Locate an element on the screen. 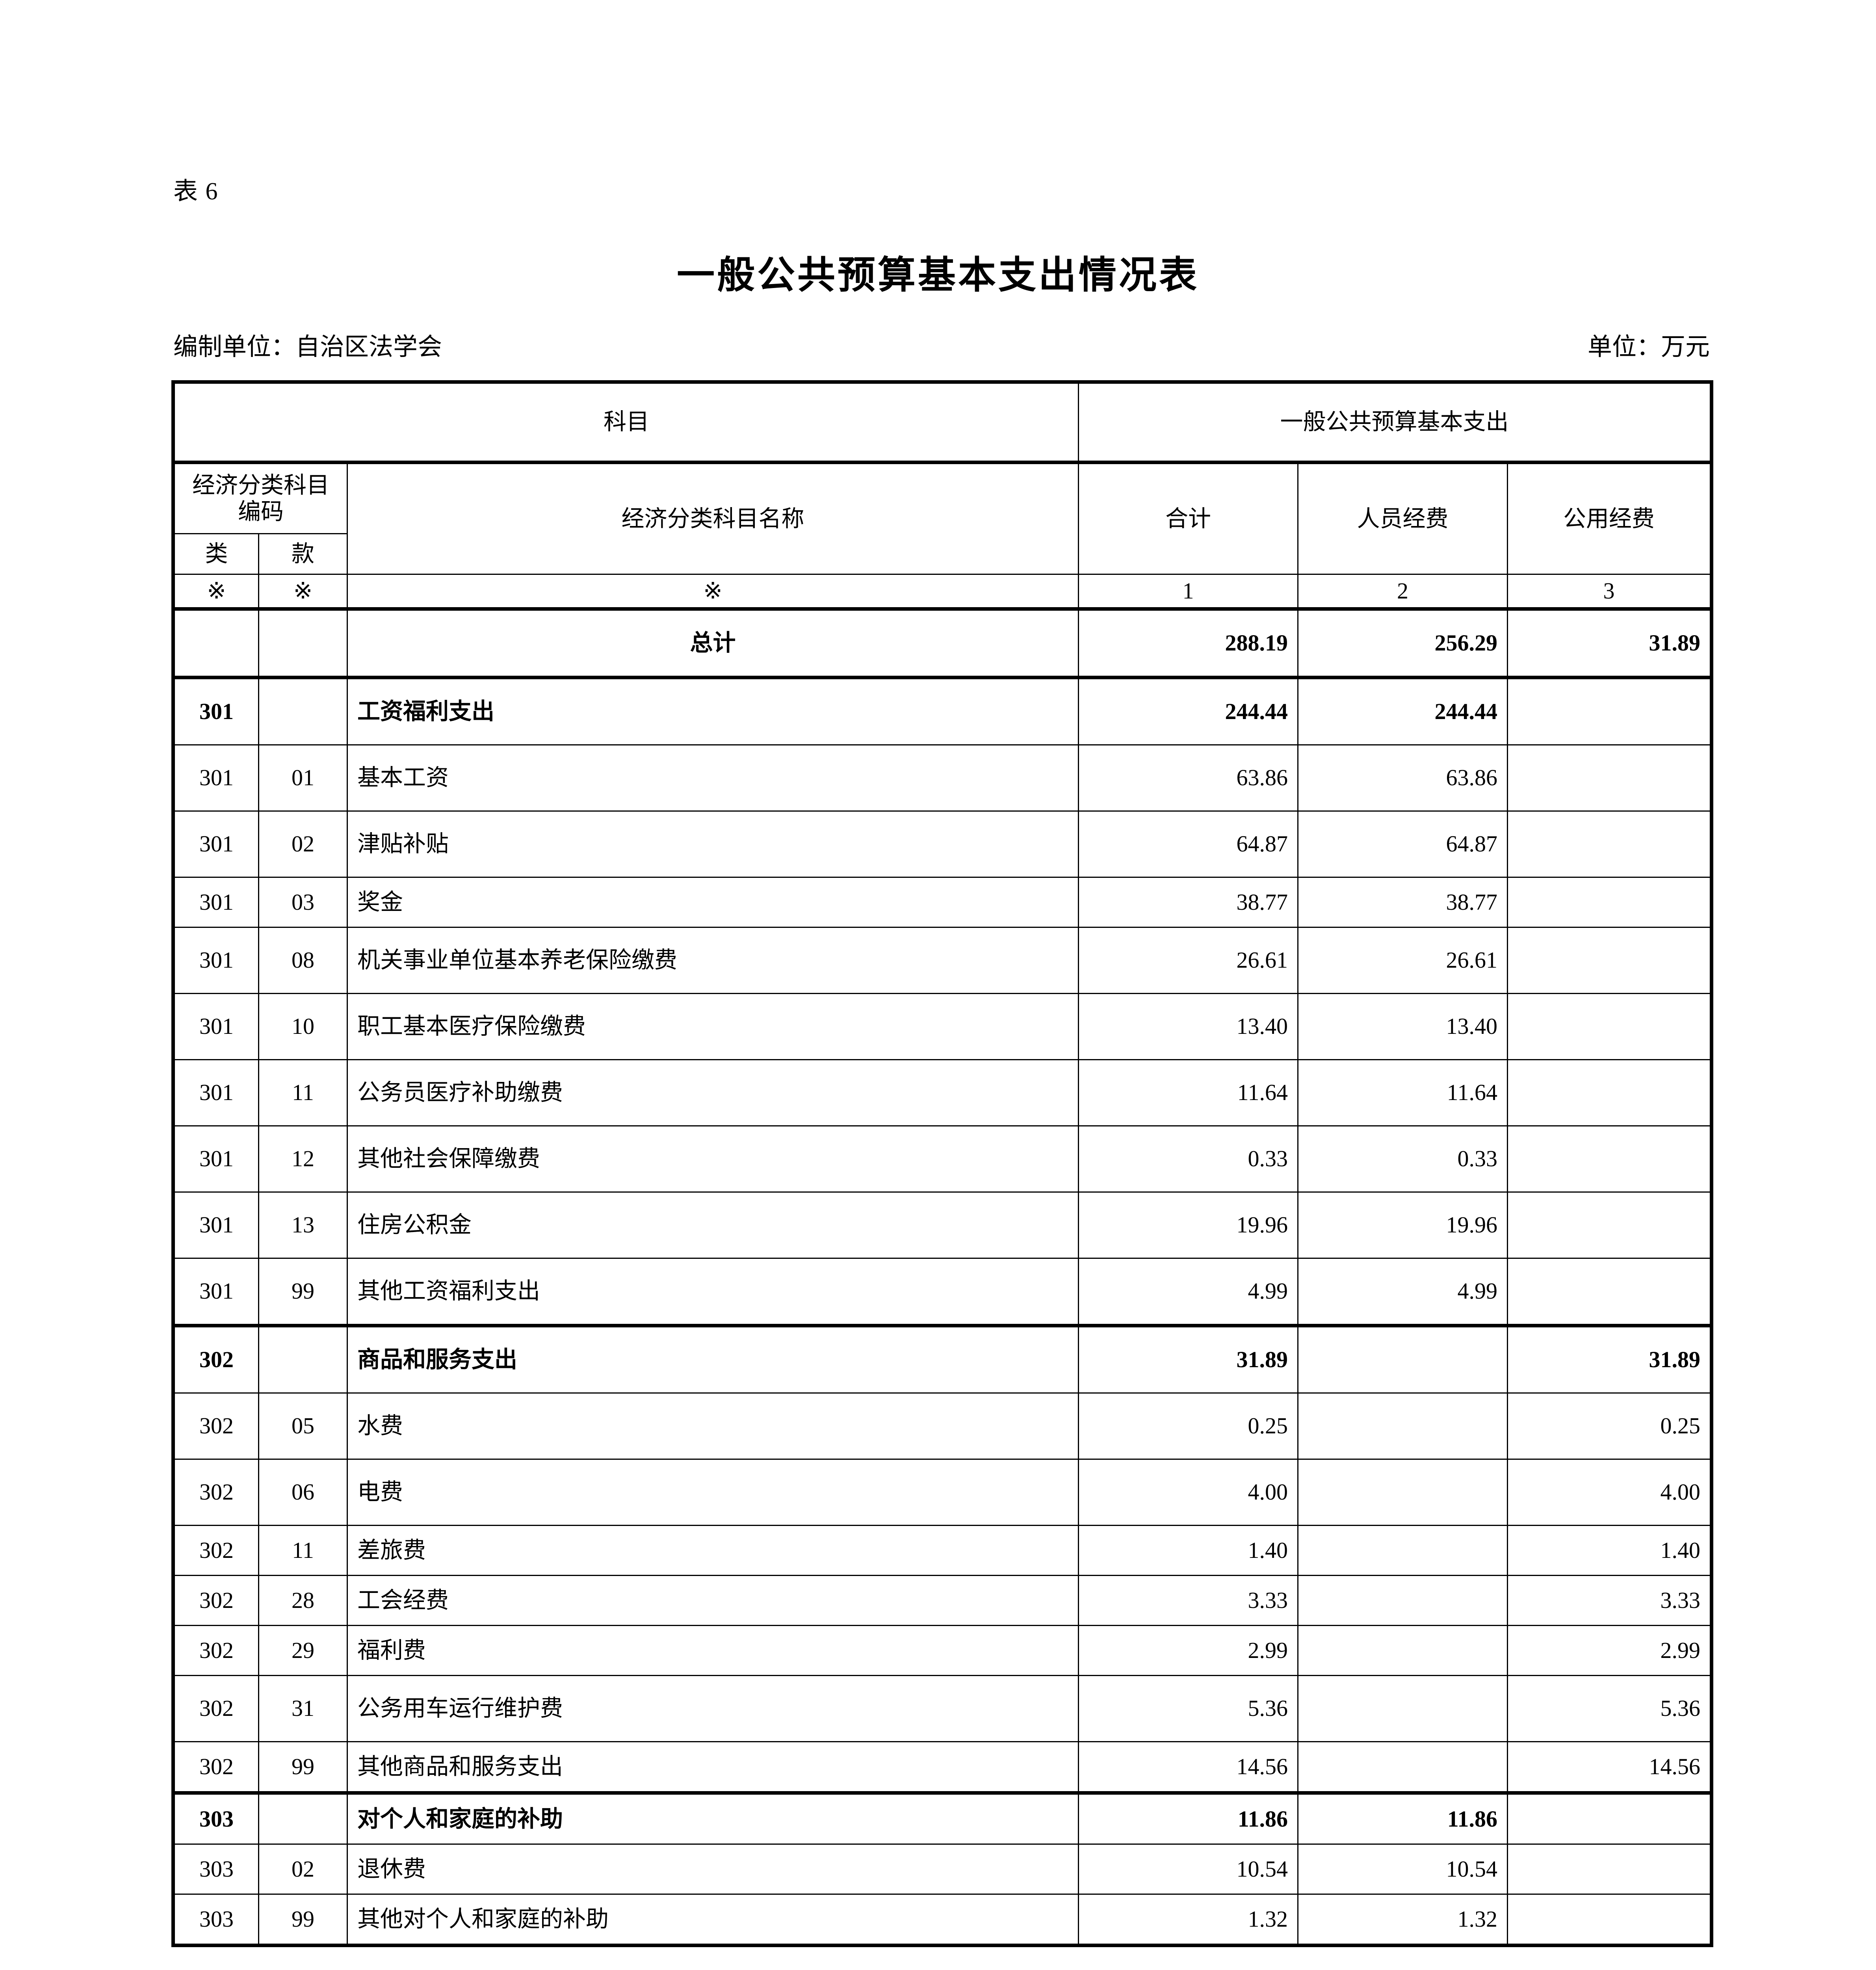 The width and height of the screenshot is (1876, 1970). table-row: 301 10 职工基本医疗保险缴费 13.40 13.40 is located at coordinates (942, 1026).